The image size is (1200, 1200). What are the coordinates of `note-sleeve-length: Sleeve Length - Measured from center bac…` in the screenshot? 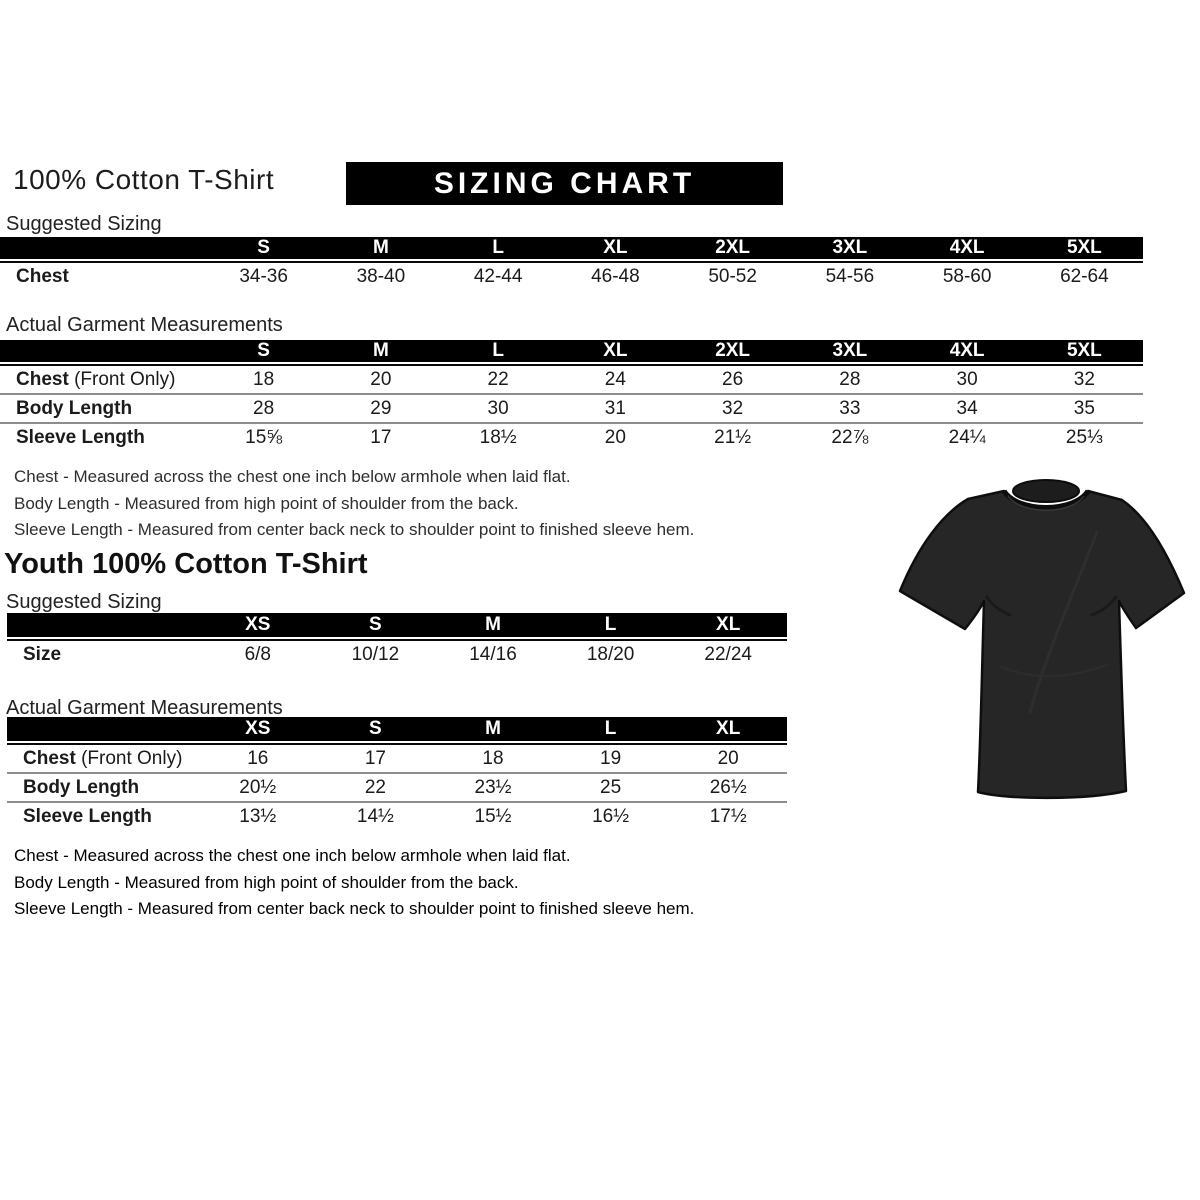 It's located at (354, 908).